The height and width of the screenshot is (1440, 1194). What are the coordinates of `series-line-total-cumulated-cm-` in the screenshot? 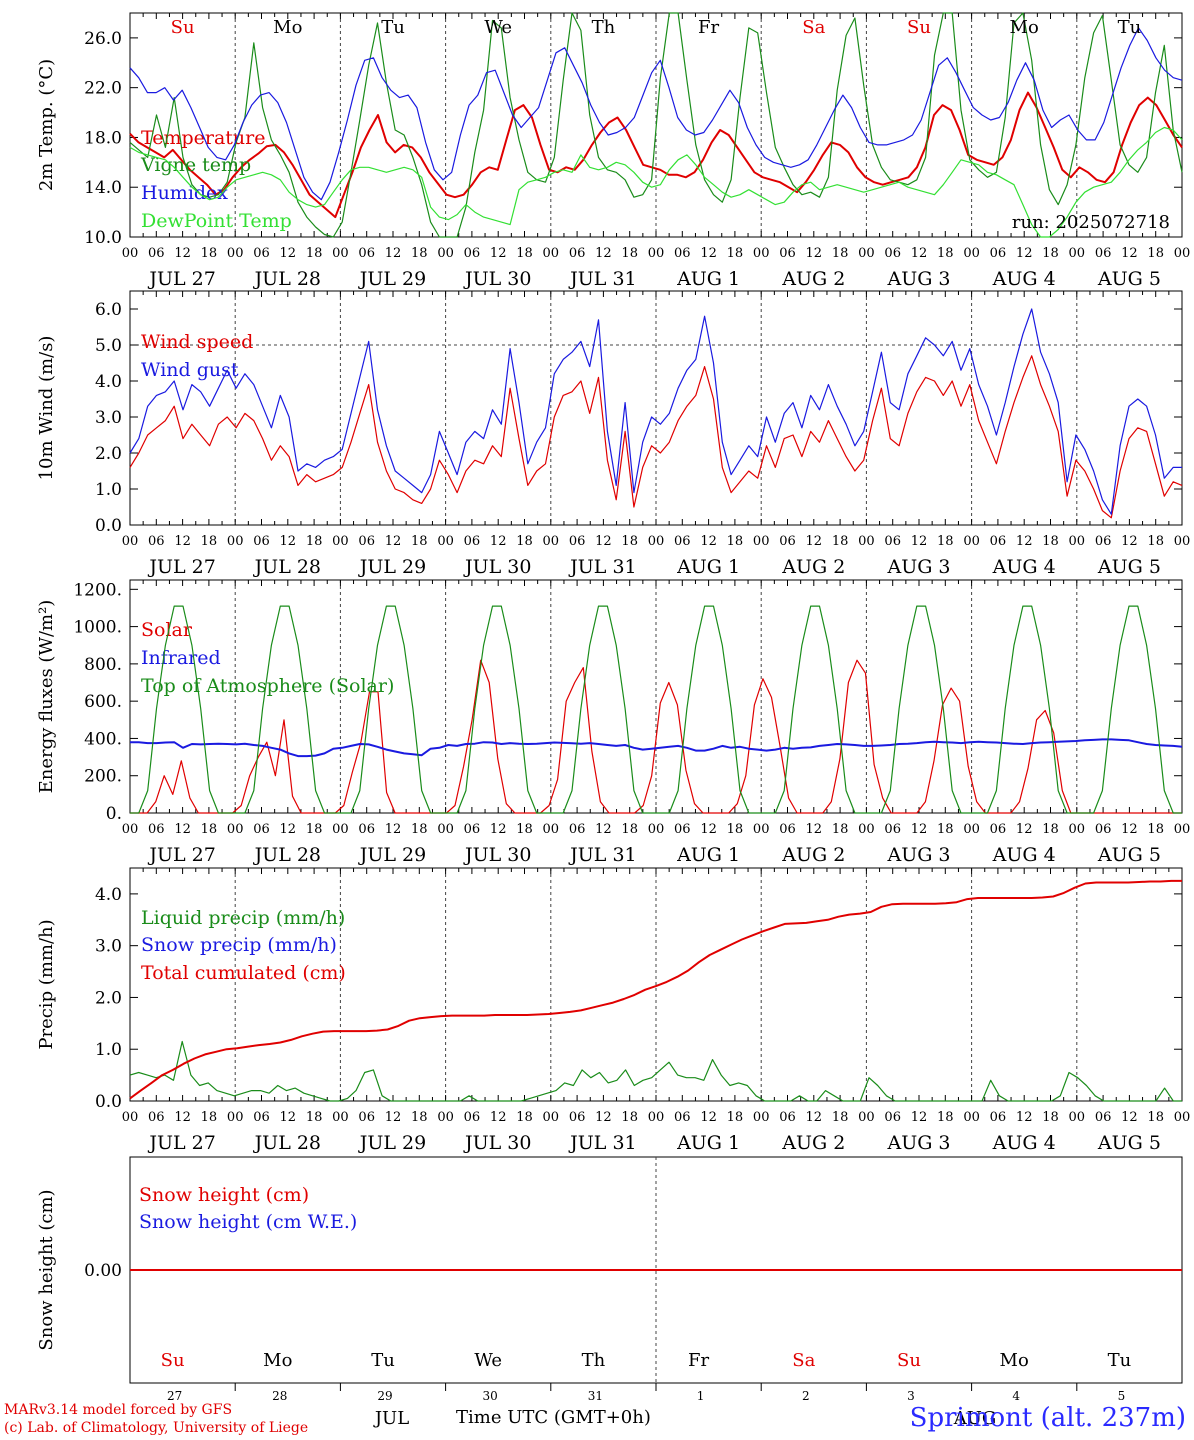 It's located at (655, 989).